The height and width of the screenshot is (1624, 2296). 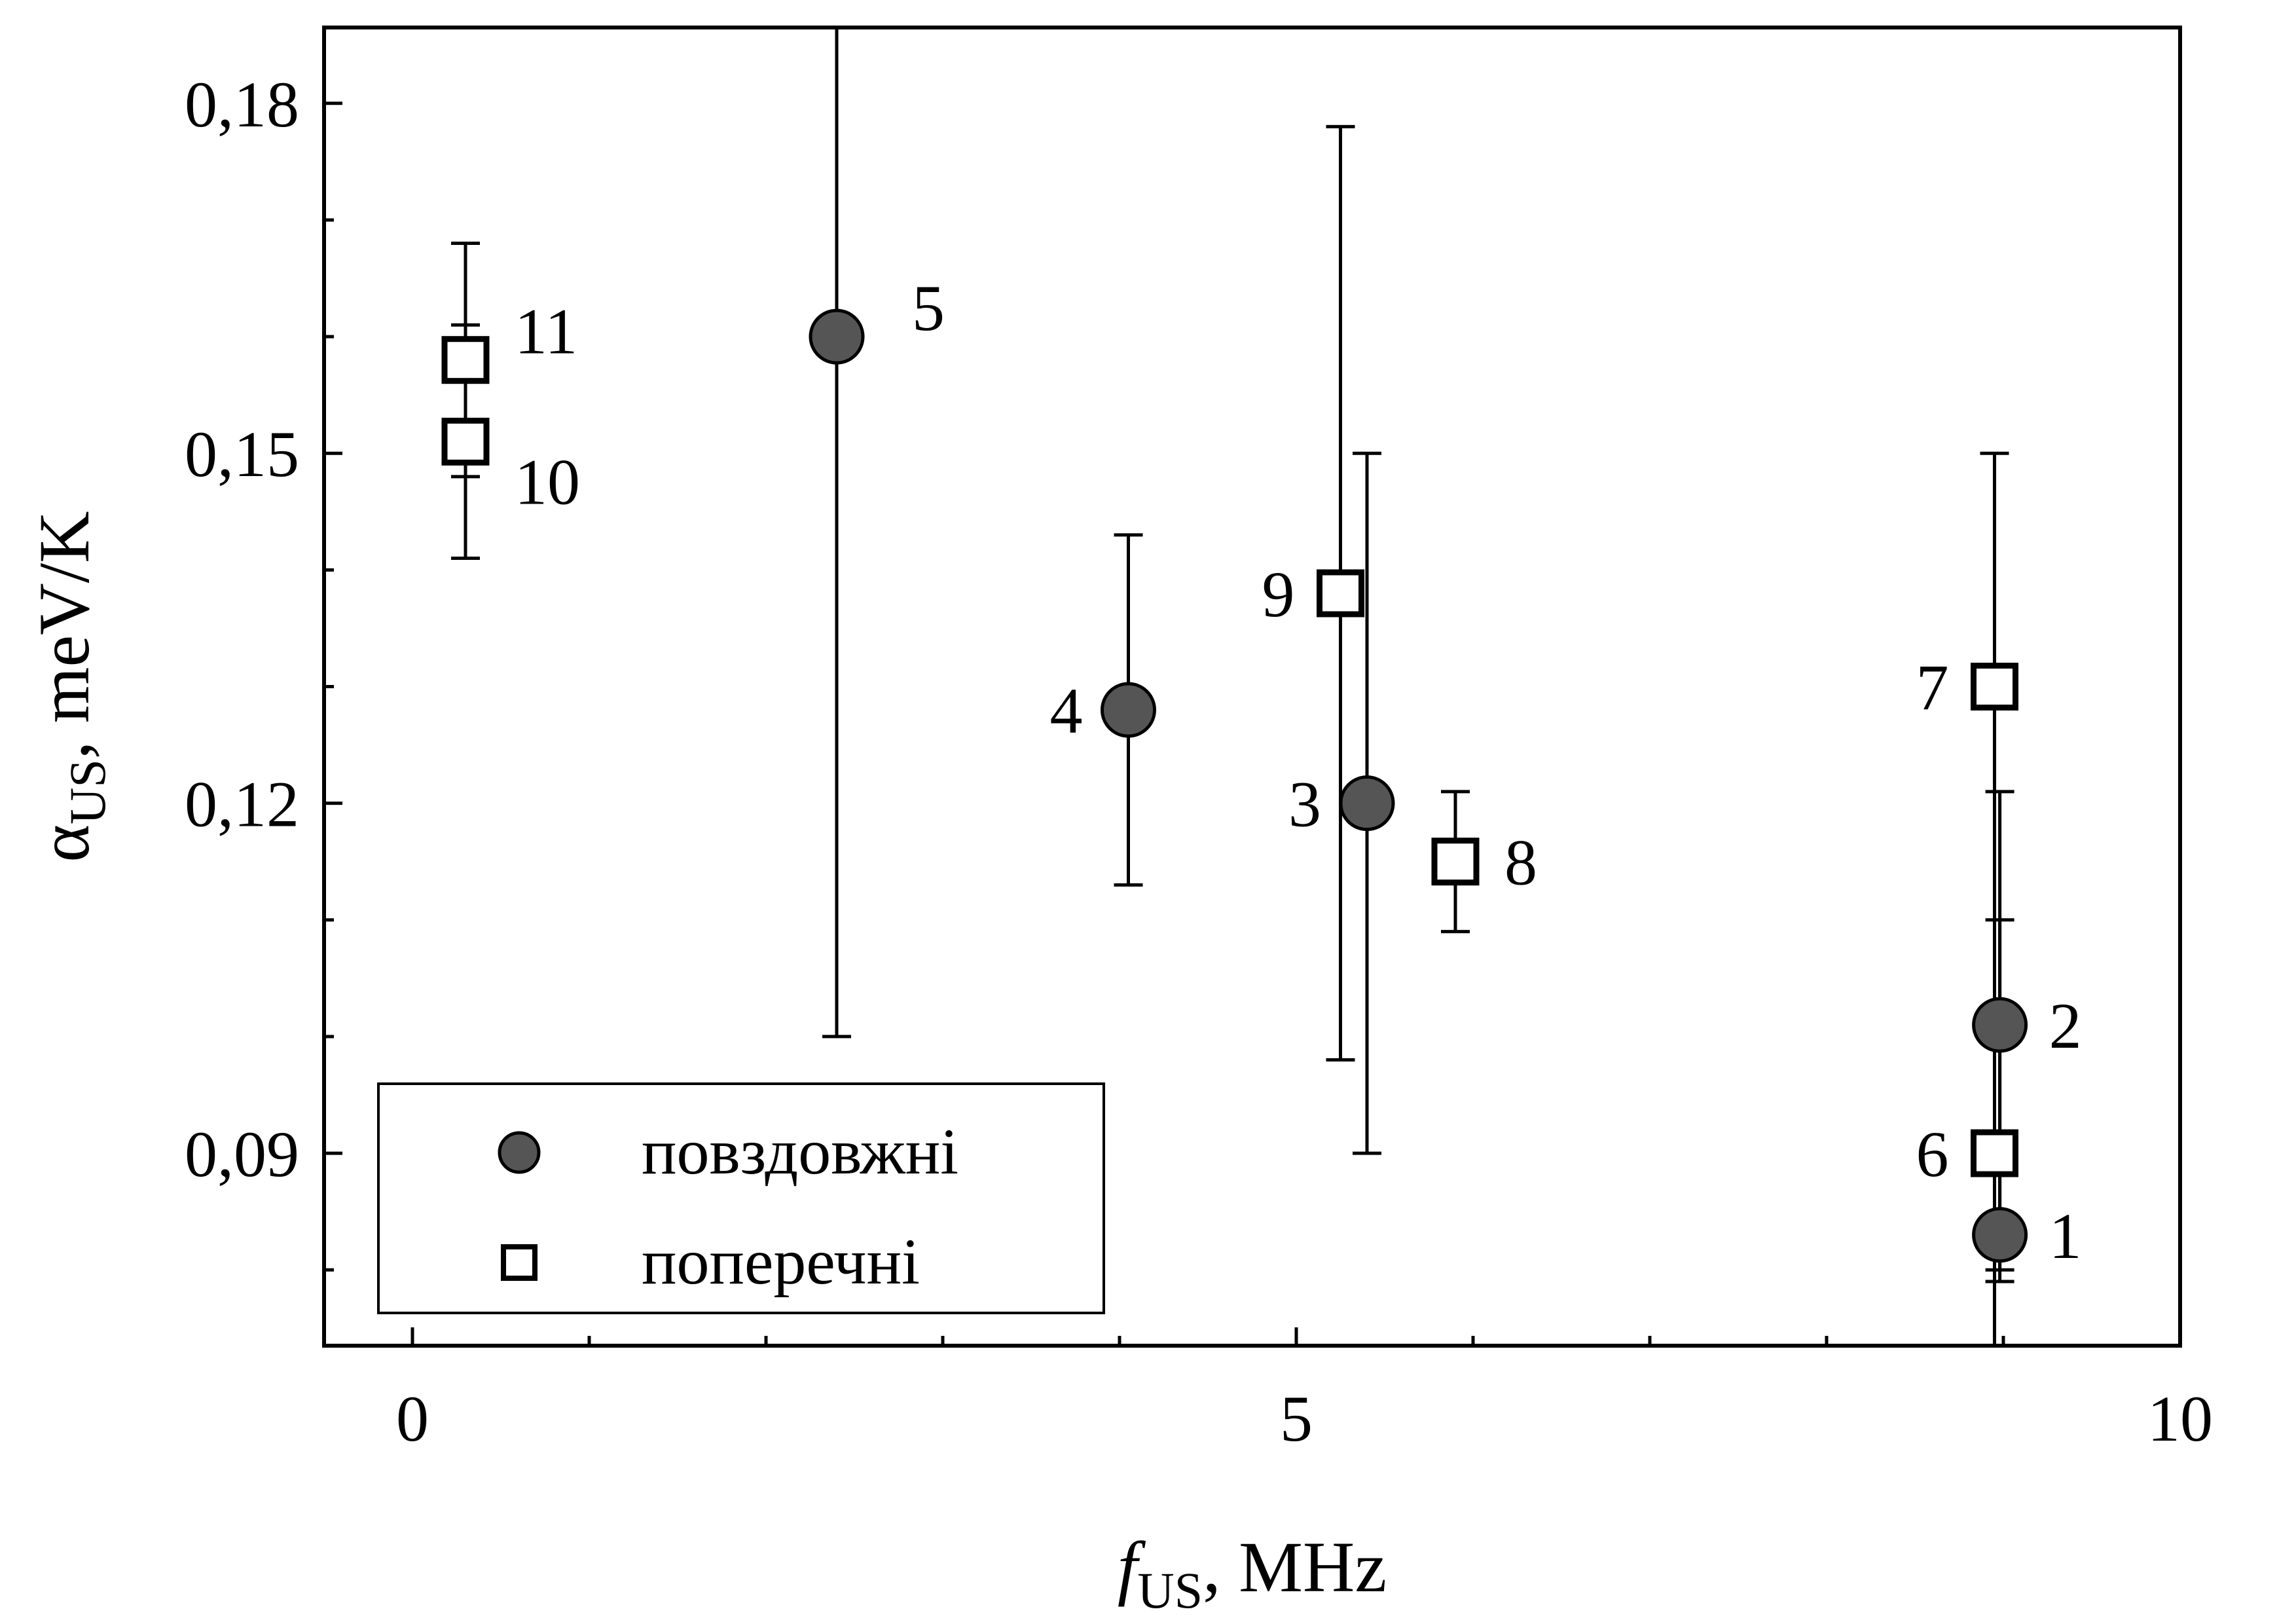 I want to click on x-axis-title: fUS, MHz, so click(x=1252, y=1573).